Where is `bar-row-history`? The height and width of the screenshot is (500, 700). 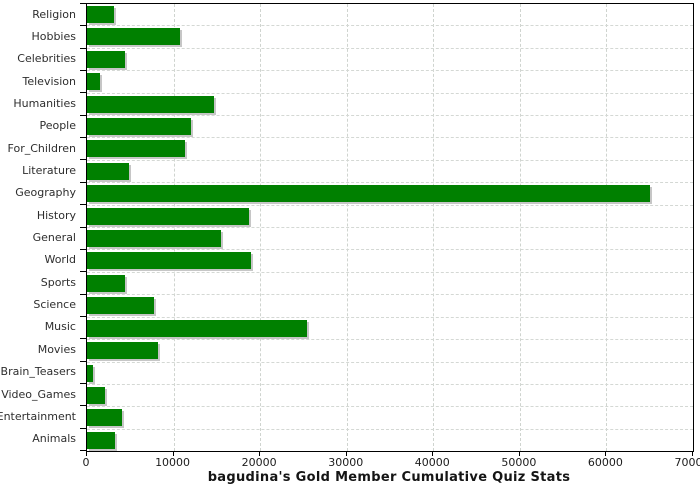
bar-row-history is located at coordinates (390, 217).